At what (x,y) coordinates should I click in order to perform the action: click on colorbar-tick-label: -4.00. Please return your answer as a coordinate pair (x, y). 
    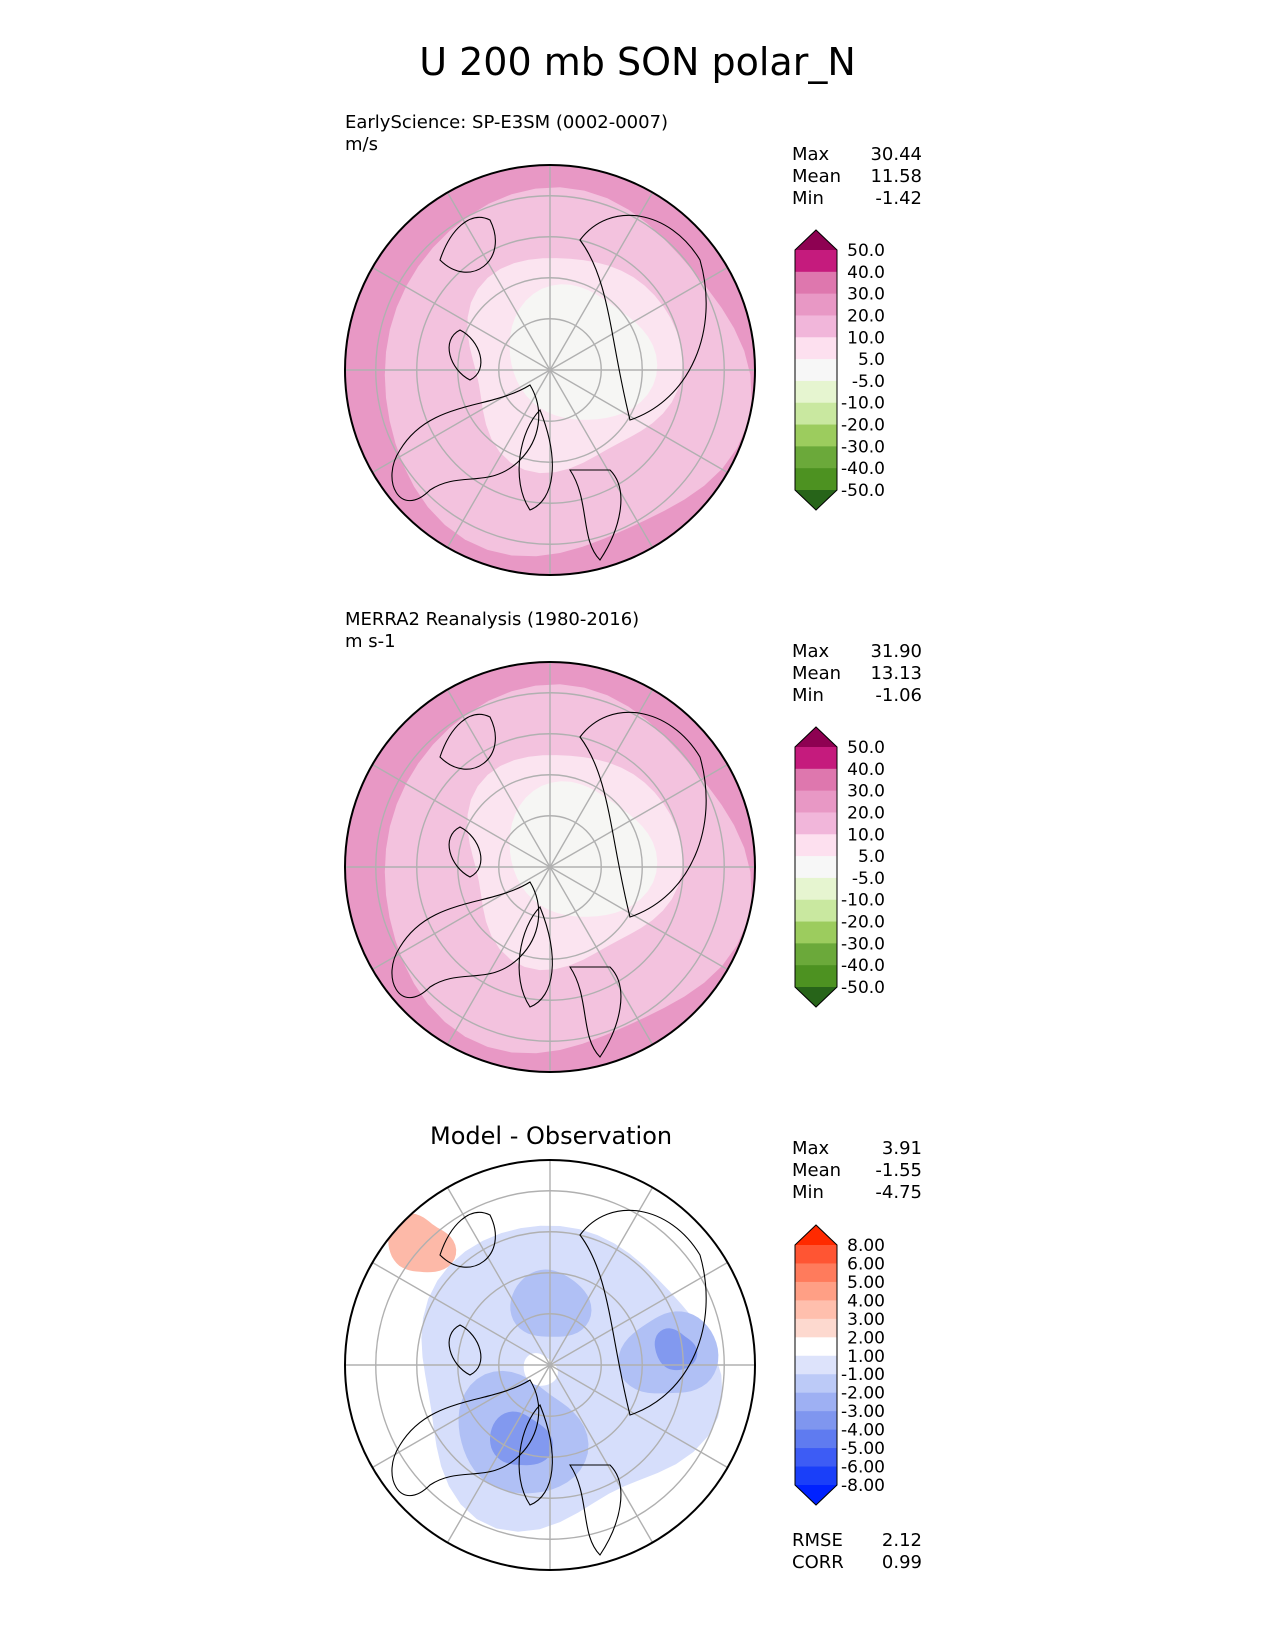
    Looking at the image, I should click on (863, 1431).